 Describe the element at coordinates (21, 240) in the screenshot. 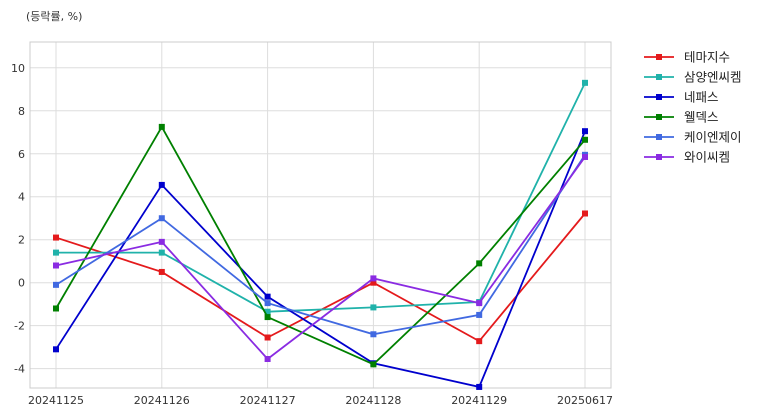

I see `y-tick-label: 2` at that location.